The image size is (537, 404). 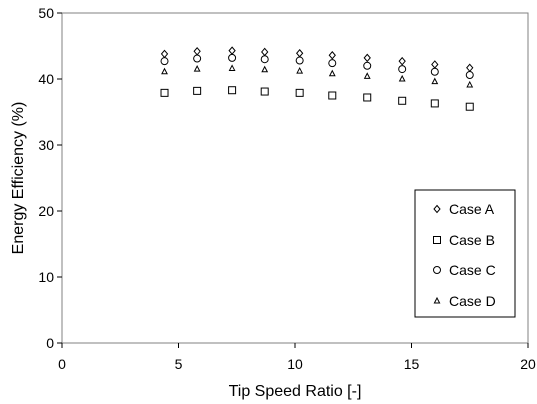 I want to click on legend-box, so click(x=465, y=253).